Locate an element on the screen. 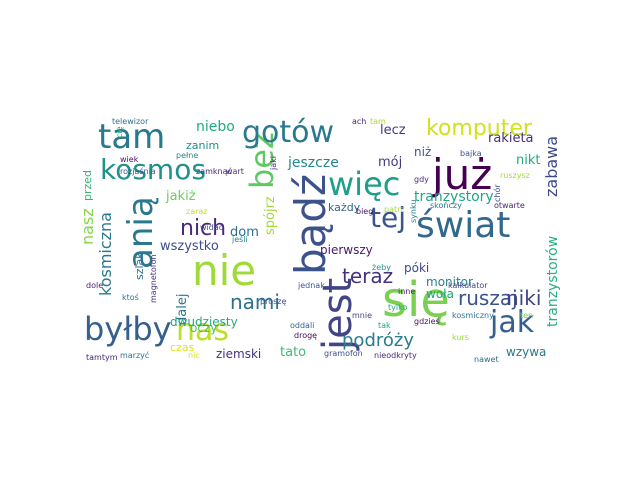  cloud-word: zabawa is located at coordinates (551, 166).